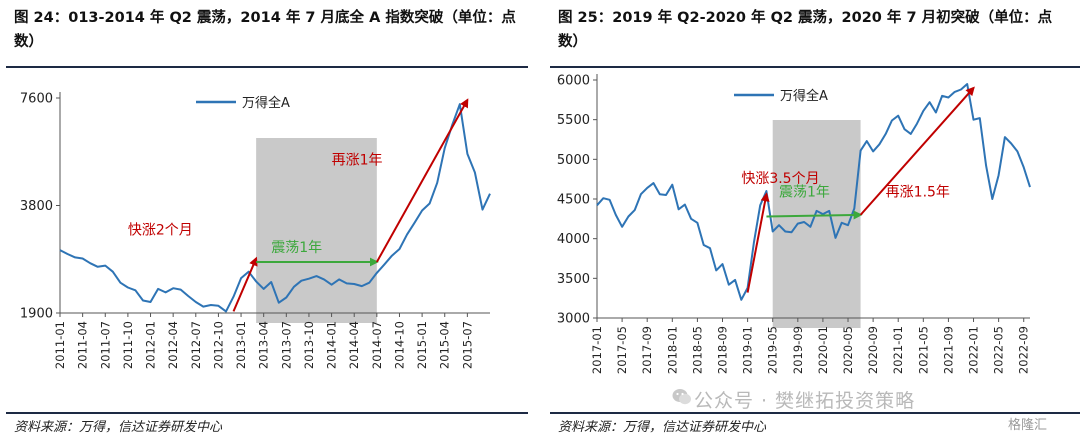 The image size is (1080, 439). What do you see at coordinates (573, 239) in the screenshot?
I see `y-tick-label: 4000` at bounding box center [573, 239].